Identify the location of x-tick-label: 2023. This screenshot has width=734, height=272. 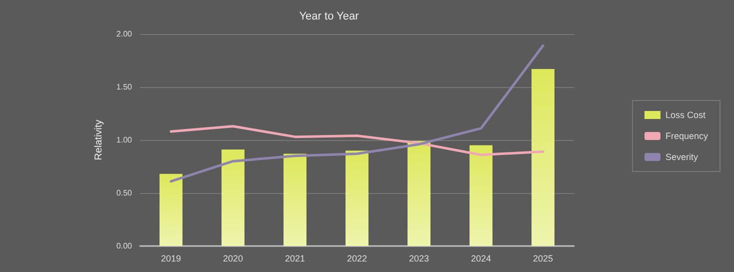
(419, 259).